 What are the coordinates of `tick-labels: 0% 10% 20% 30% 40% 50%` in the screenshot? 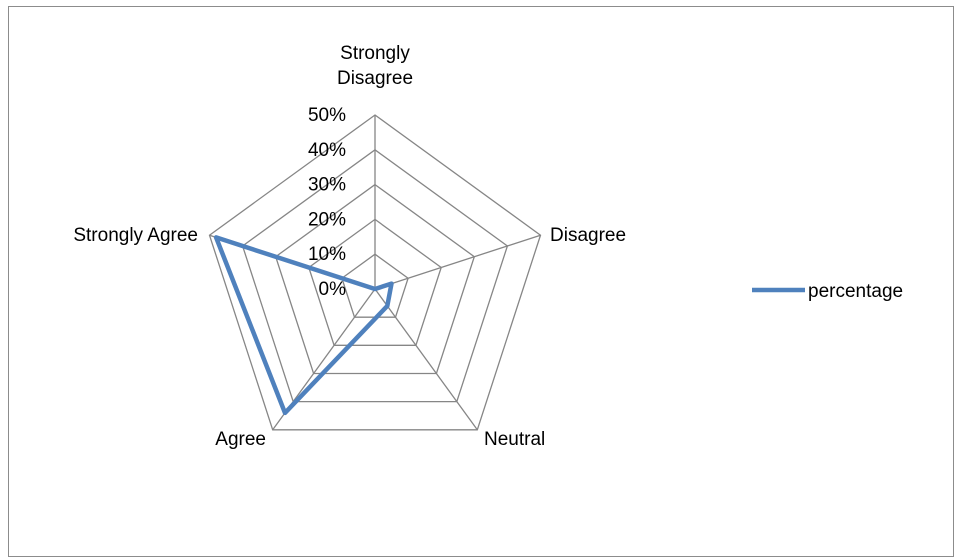 It's located at (327, 202).